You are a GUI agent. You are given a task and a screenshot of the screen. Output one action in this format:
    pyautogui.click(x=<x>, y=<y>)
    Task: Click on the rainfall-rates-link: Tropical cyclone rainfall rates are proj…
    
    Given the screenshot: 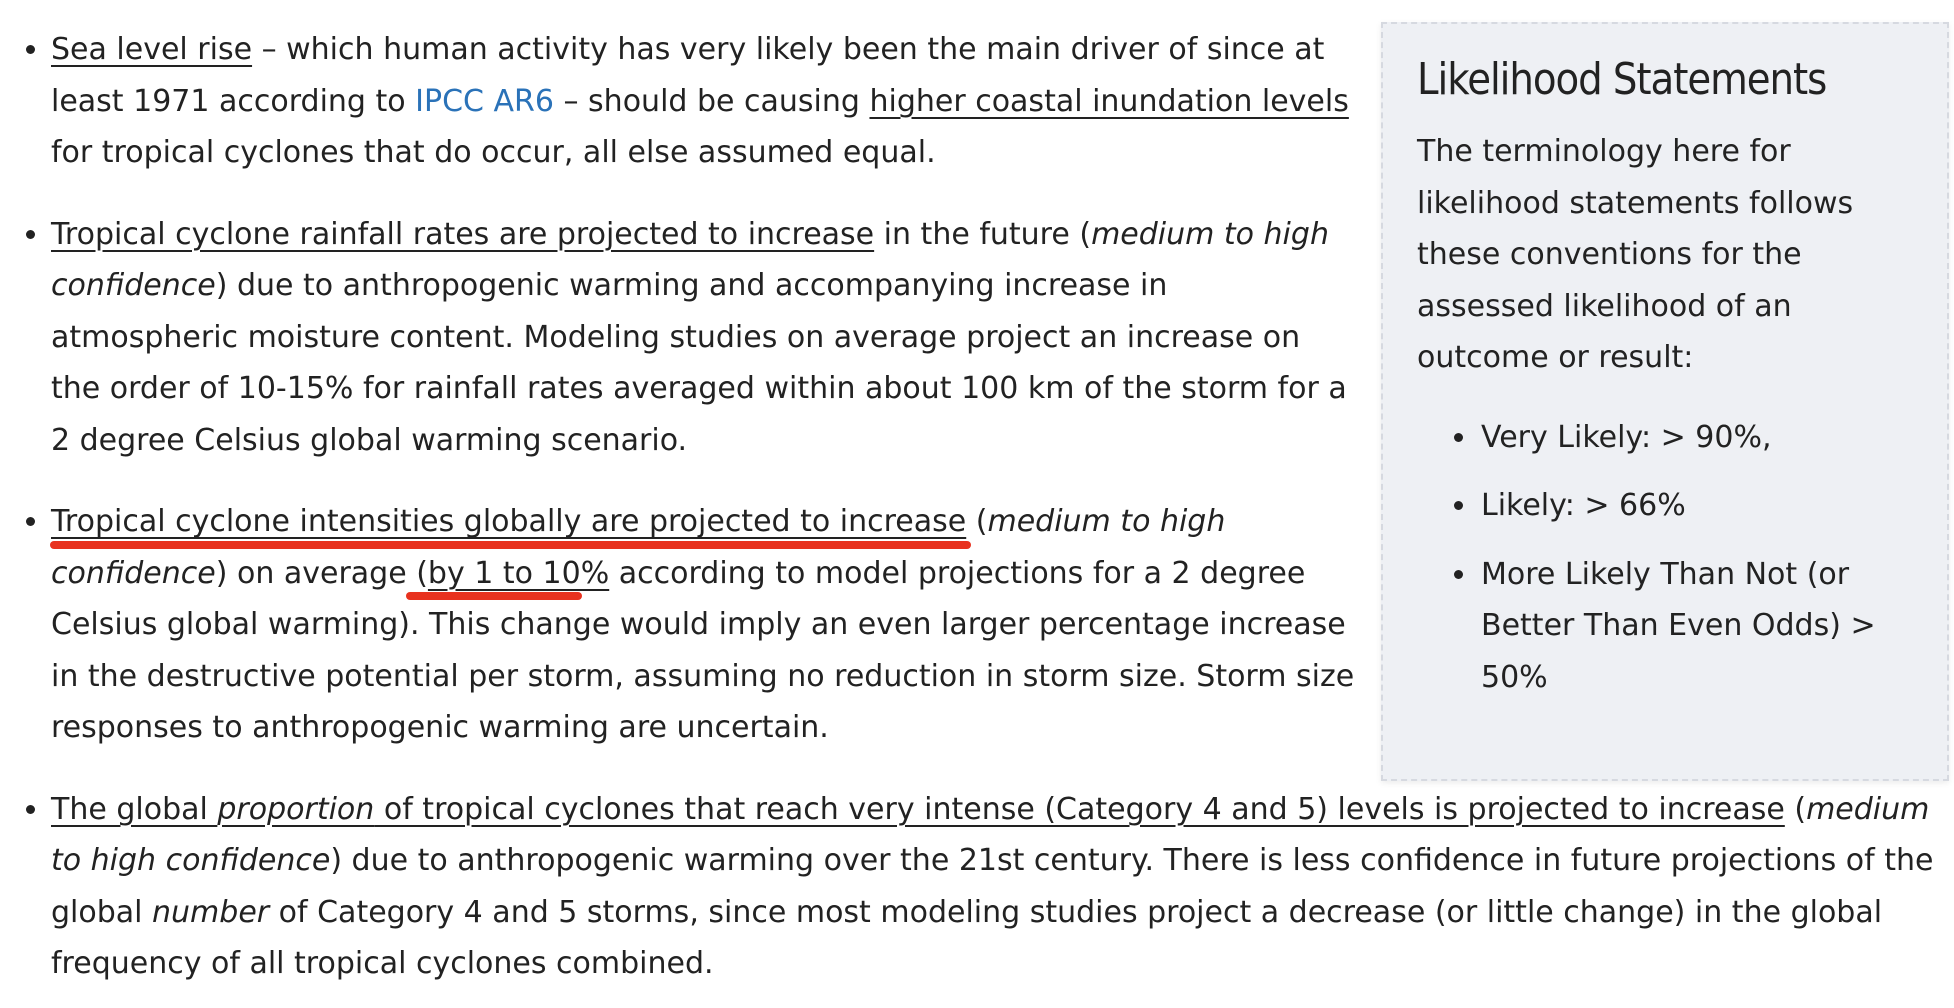 What is the action you would take?
    pyautogui.click(x=463, y=234)
    